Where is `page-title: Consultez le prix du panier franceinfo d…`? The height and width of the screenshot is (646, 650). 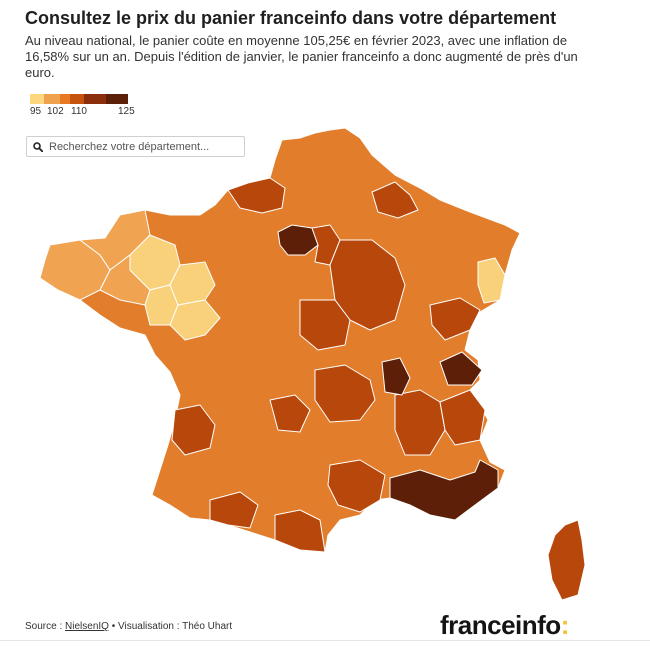
page-title: Consultez le prix du panier franceinfo d… is located at coordinates (291, 18).